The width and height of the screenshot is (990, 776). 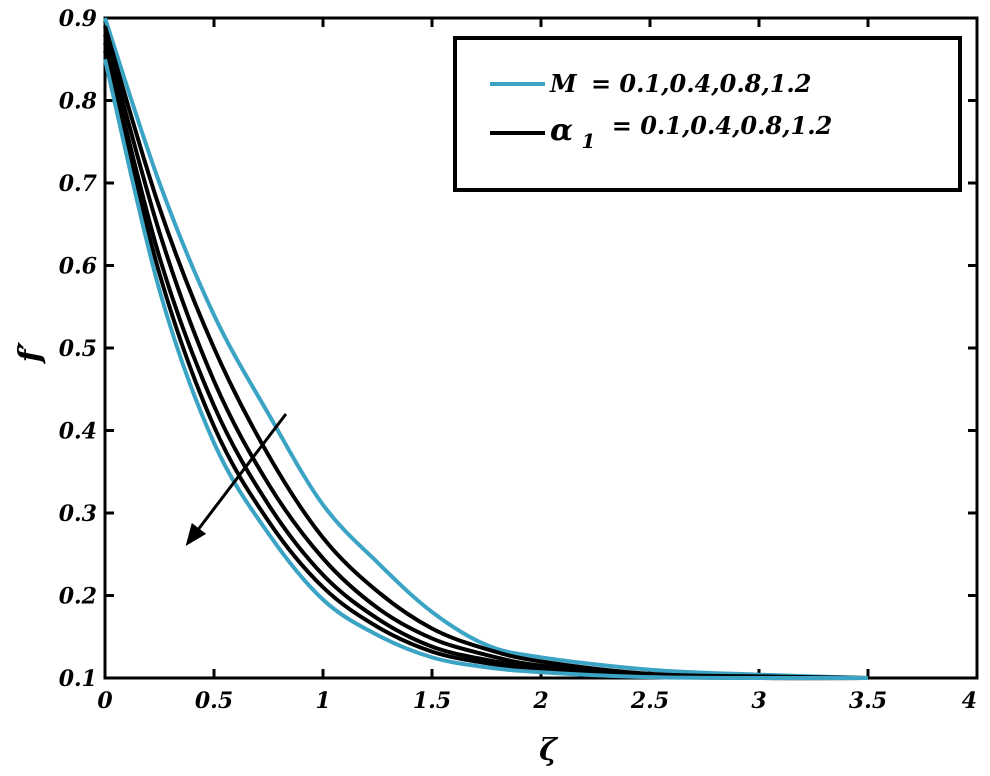 What do you see at coordinates (78, 432) in the screenshot?
I see `y-tick-label: 0.4` at bounding box center [78, 432].